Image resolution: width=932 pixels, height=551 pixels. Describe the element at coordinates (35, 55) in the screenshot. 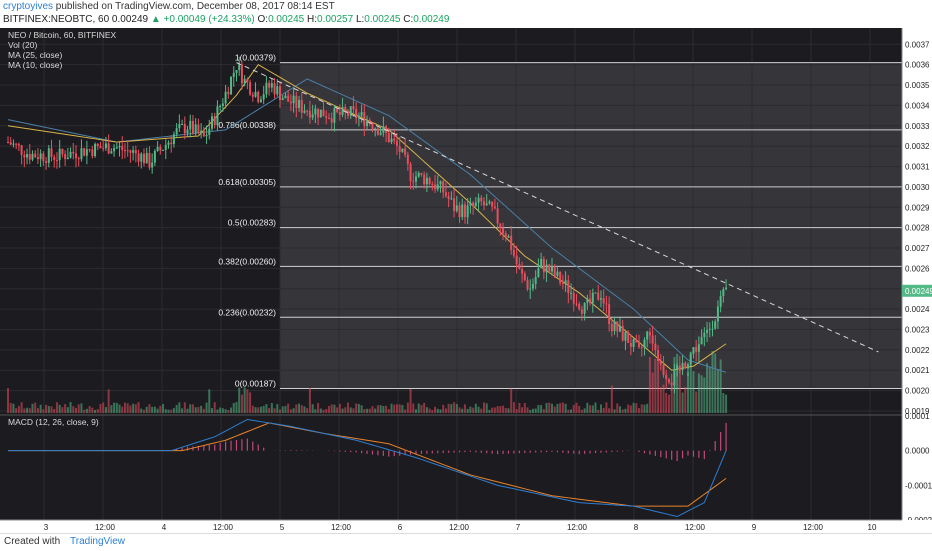

I see `legend-ma25: MA (25, close)` at that location.